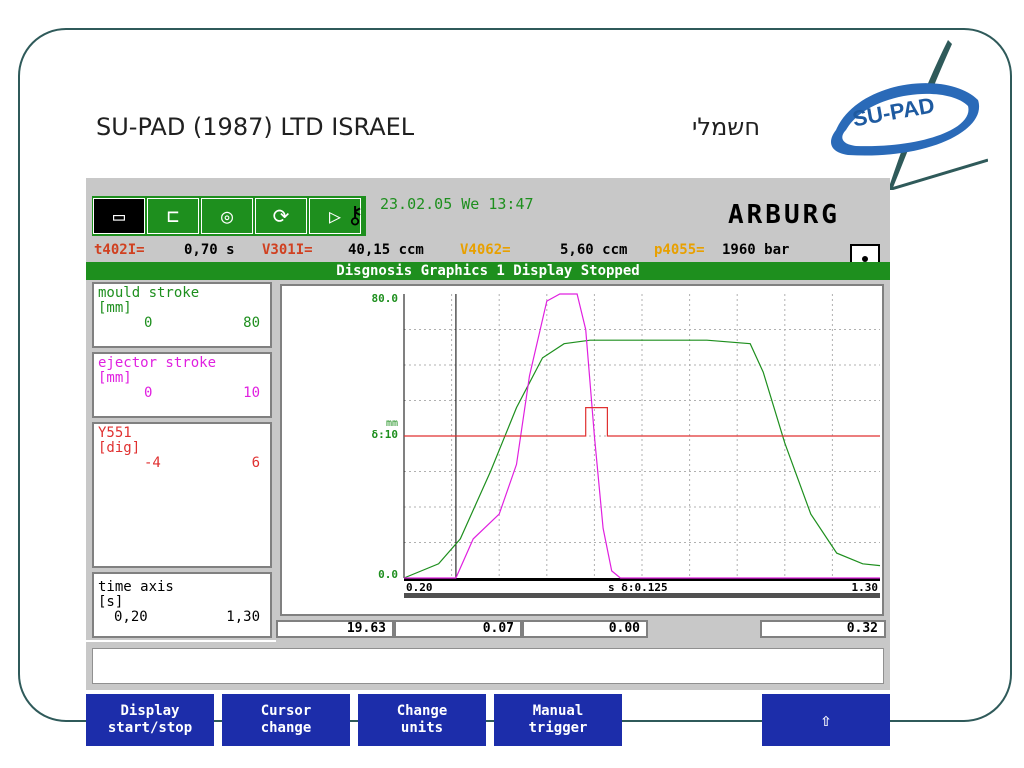 The height and width of the screenshot is (768, 1024). Describe the element at coordinates (149, 293) in the screenshot. I see `channel-name: mould stroke` at that location.